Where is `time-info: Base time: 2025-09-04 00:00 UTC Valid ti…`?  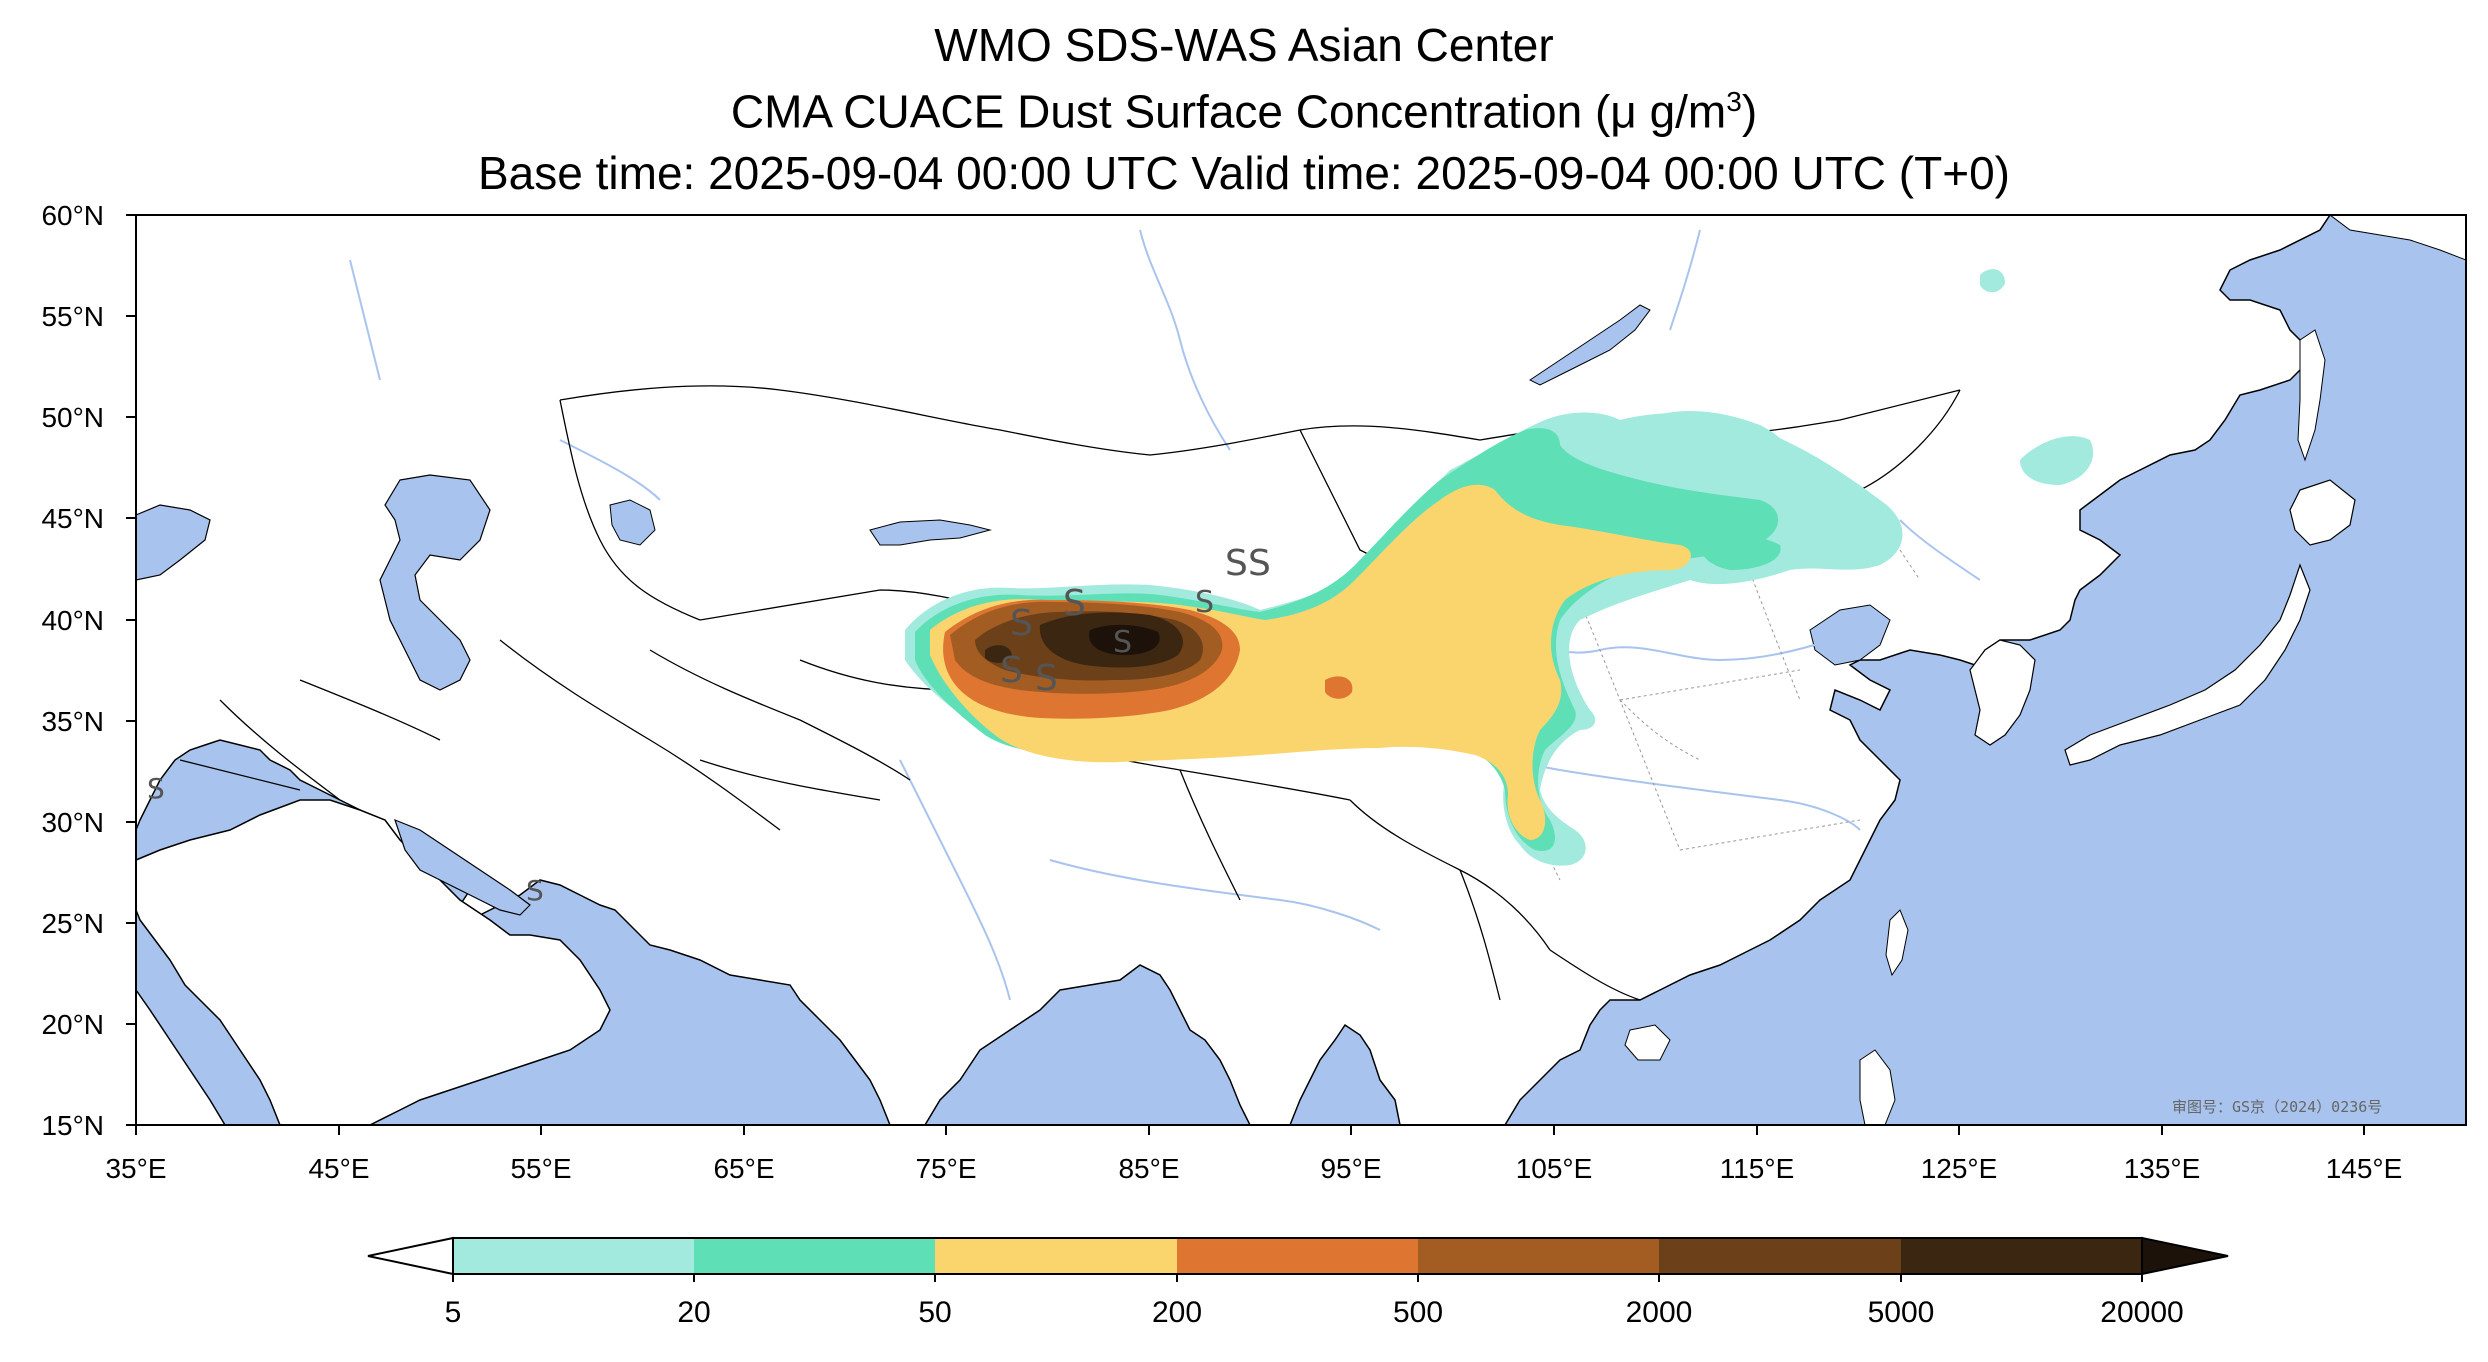
time-info: Base time: 2025-09-04 00:00 UTC Valid ti… is located at coordinates (1244, 173).